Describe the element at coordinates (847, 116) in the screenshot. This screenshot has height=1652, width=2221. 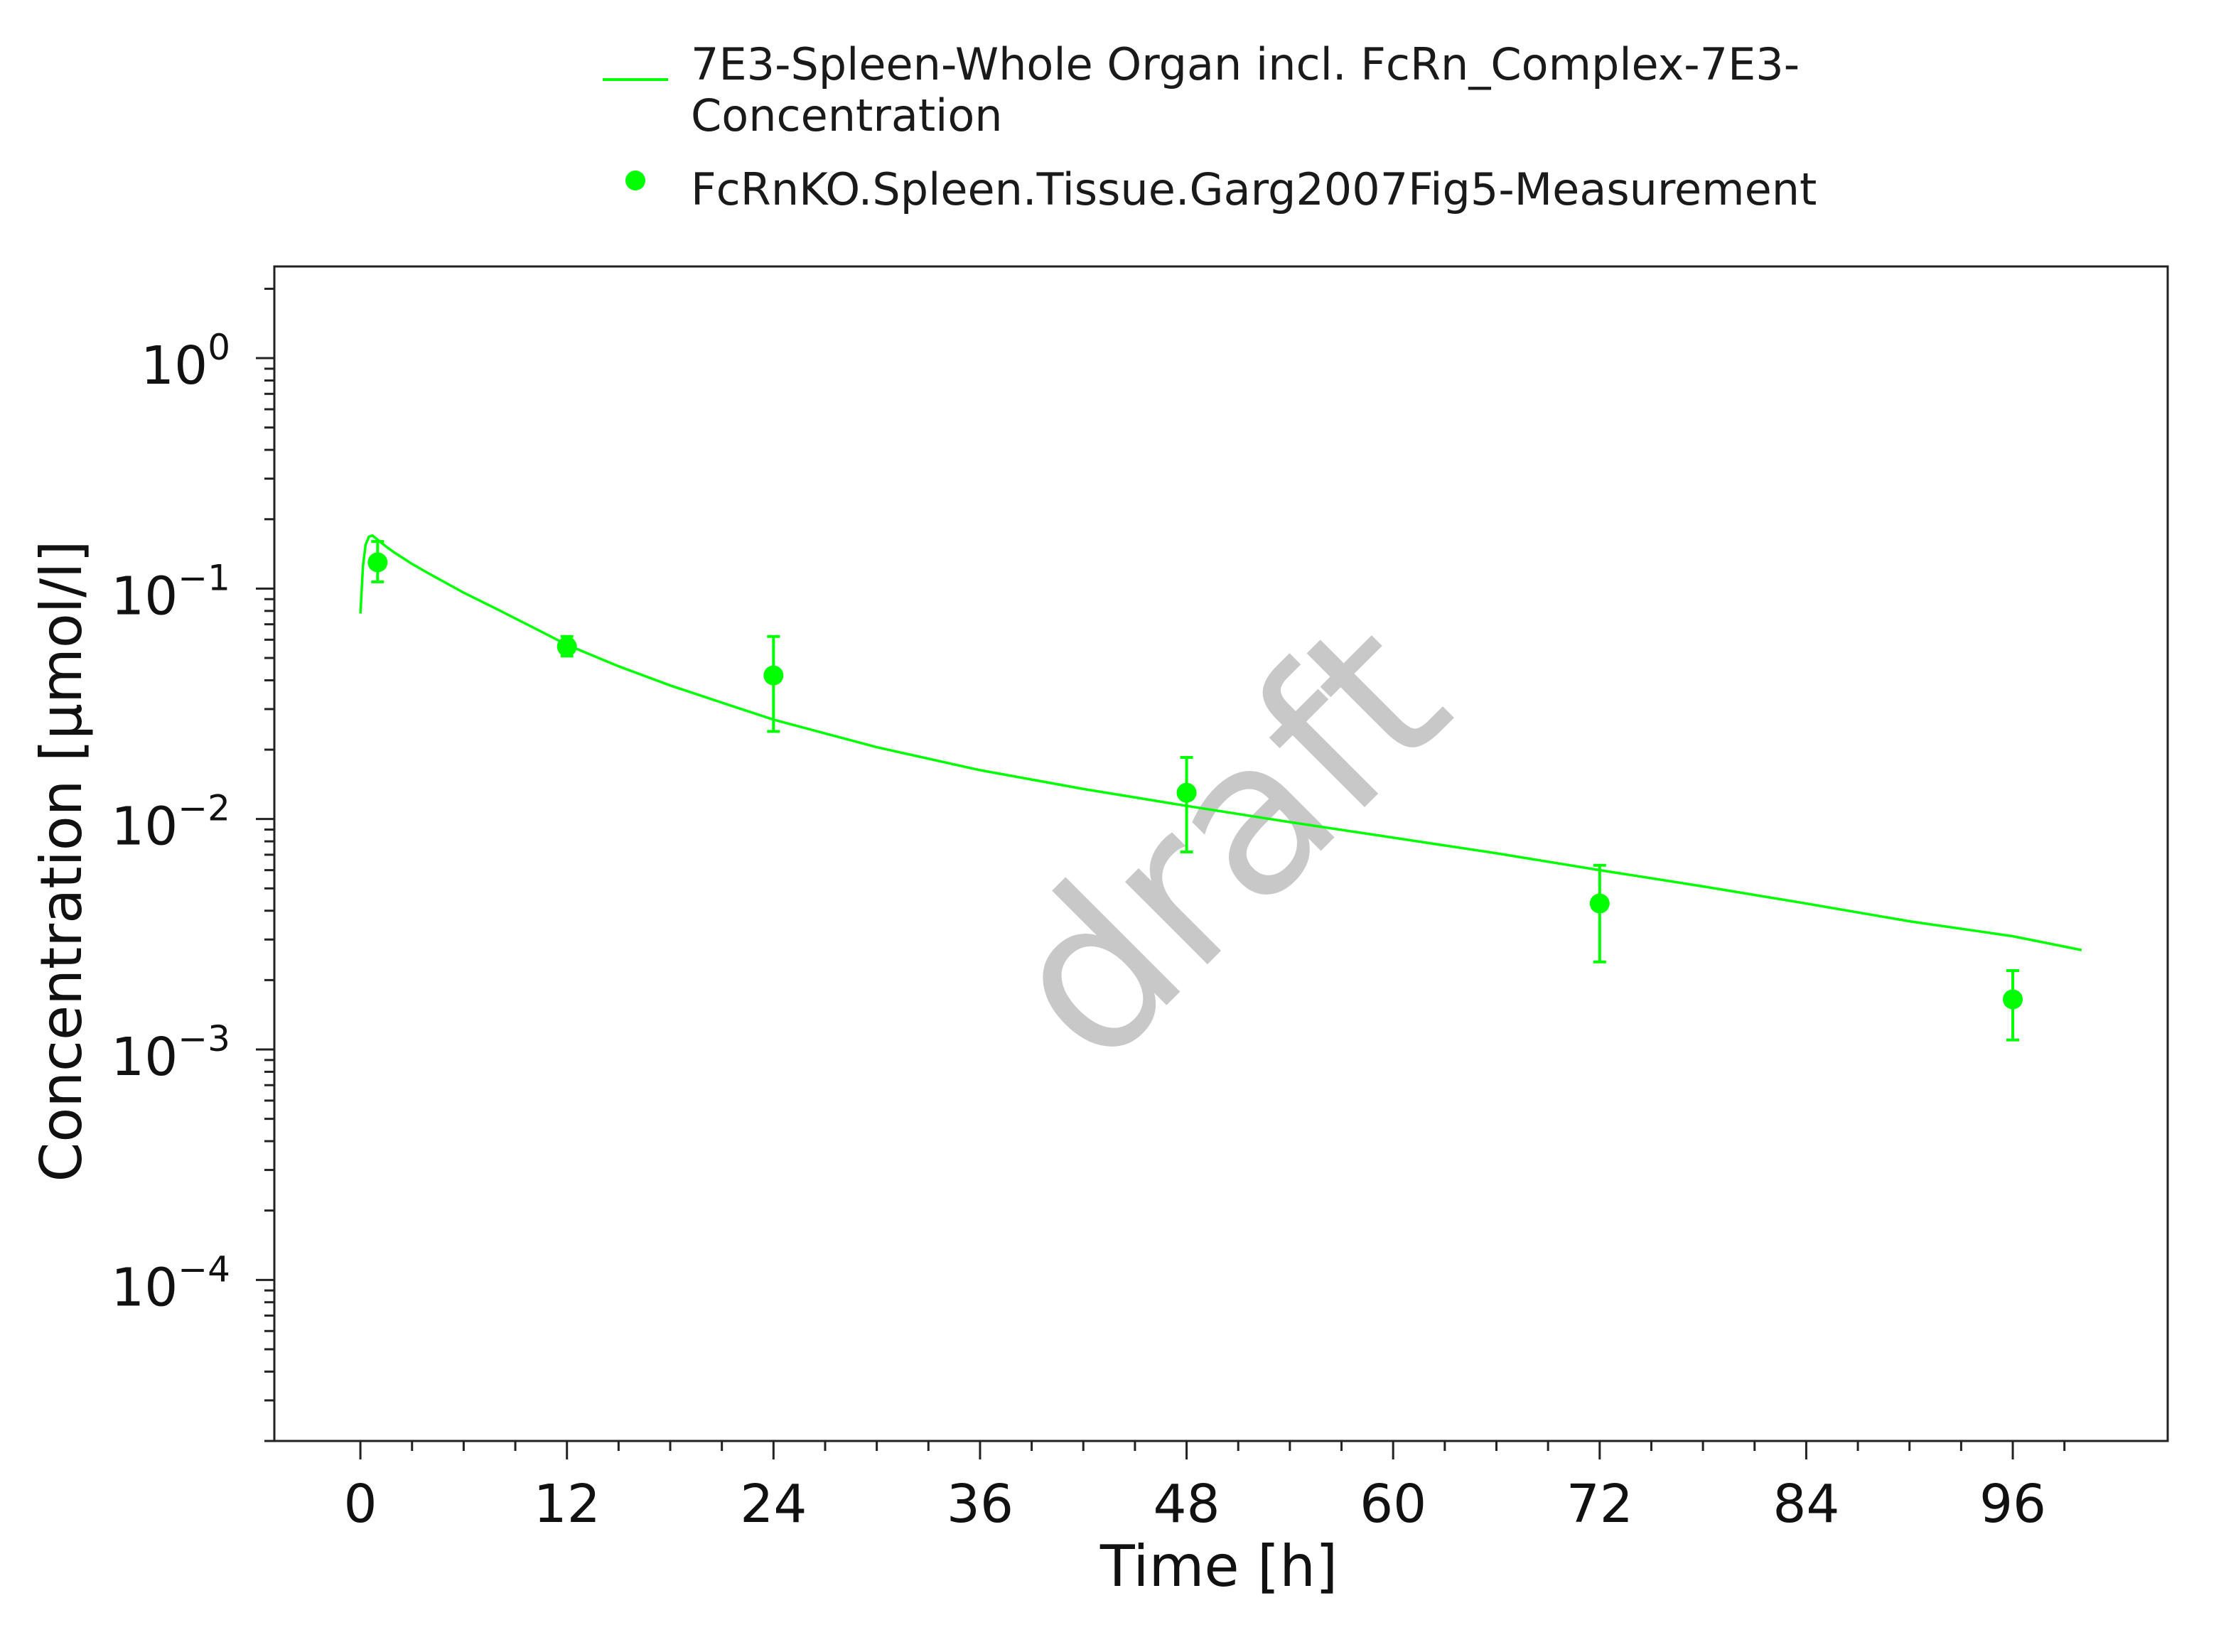
I see `legend-label-line-2: Concentration` at that location.